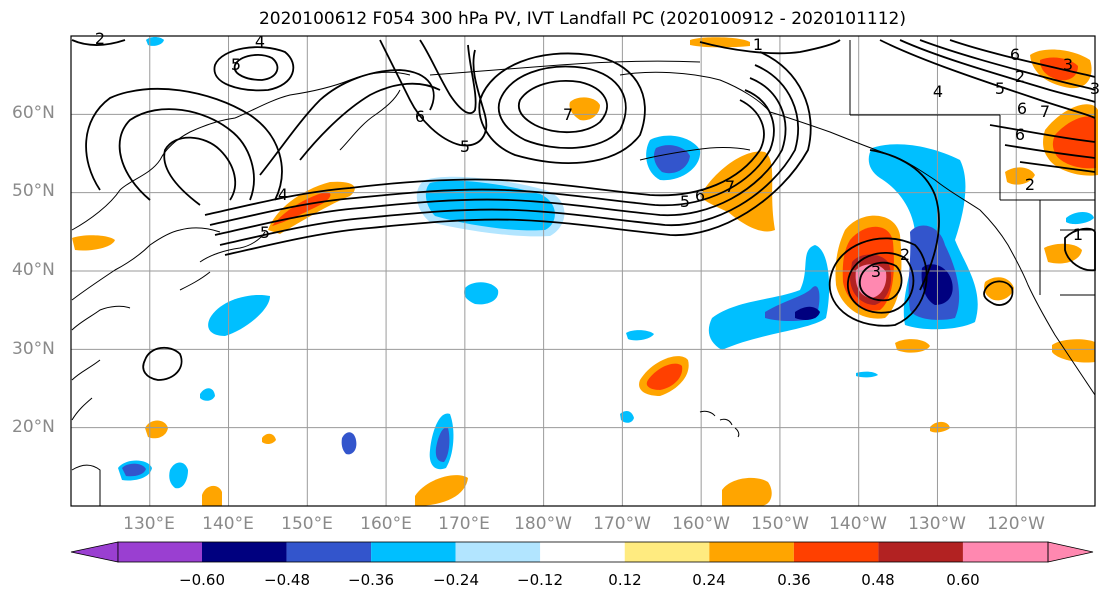  I want to click on lon-label-170w: 170°W, so click(622, 524).